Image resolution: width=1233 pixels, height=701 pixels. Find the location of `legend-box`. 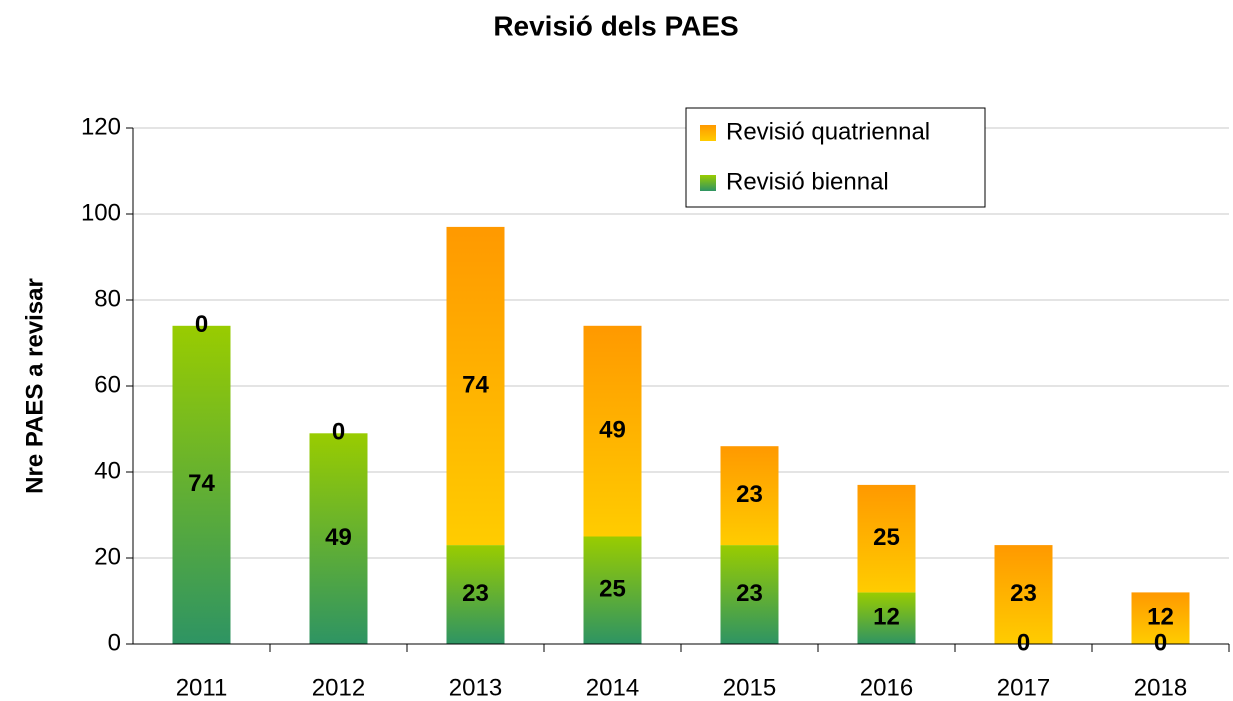

legend-box is located at coordinates (835, 157).